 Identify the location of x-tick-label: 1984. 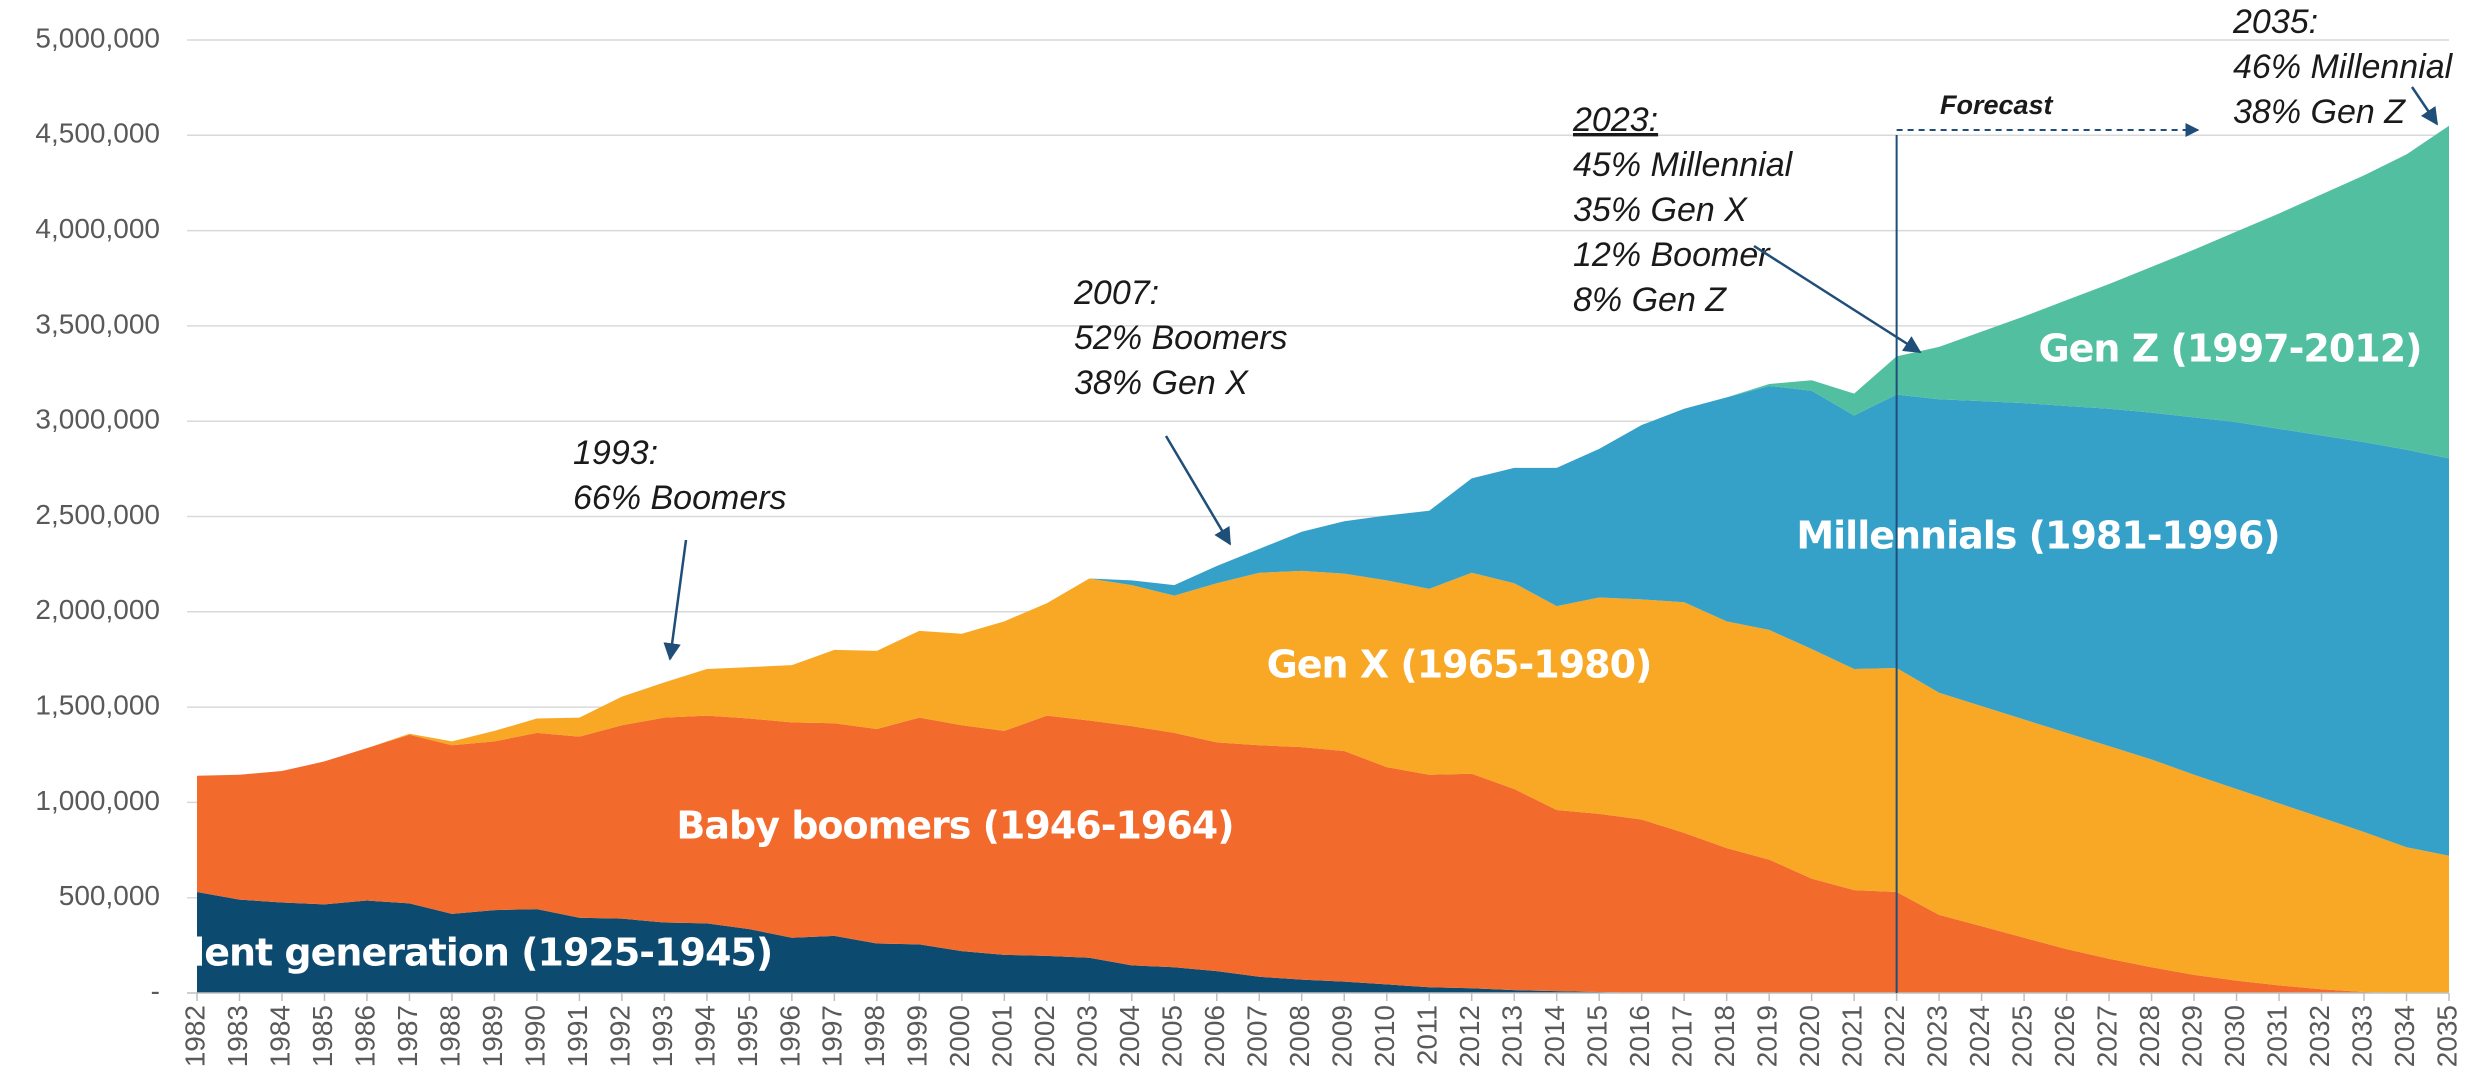
(279, 1036).